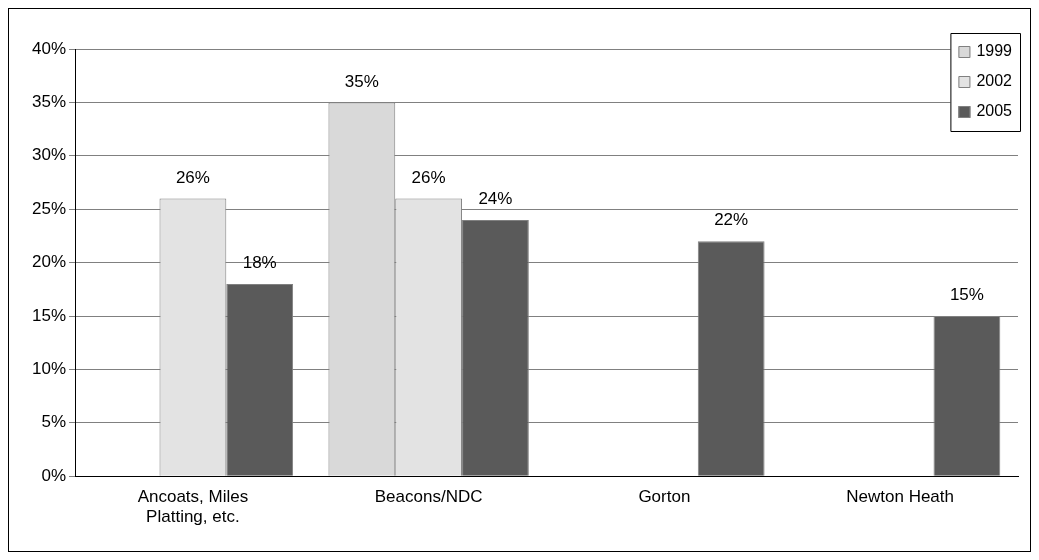 The image size is (1039, 560). I want to click on legend-label: 2005, so click(994, 111).